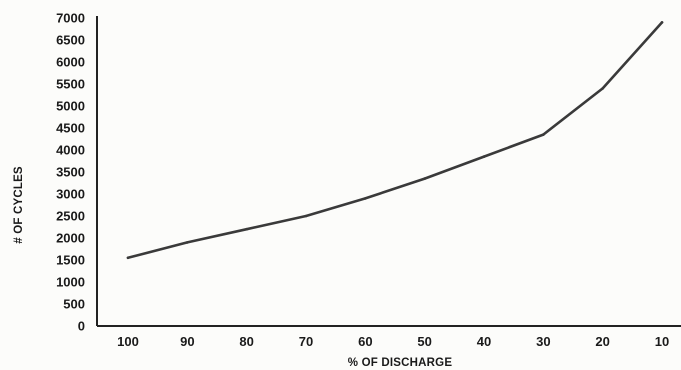  I want to click on y-tick-label: 4500, so click(70, 128).